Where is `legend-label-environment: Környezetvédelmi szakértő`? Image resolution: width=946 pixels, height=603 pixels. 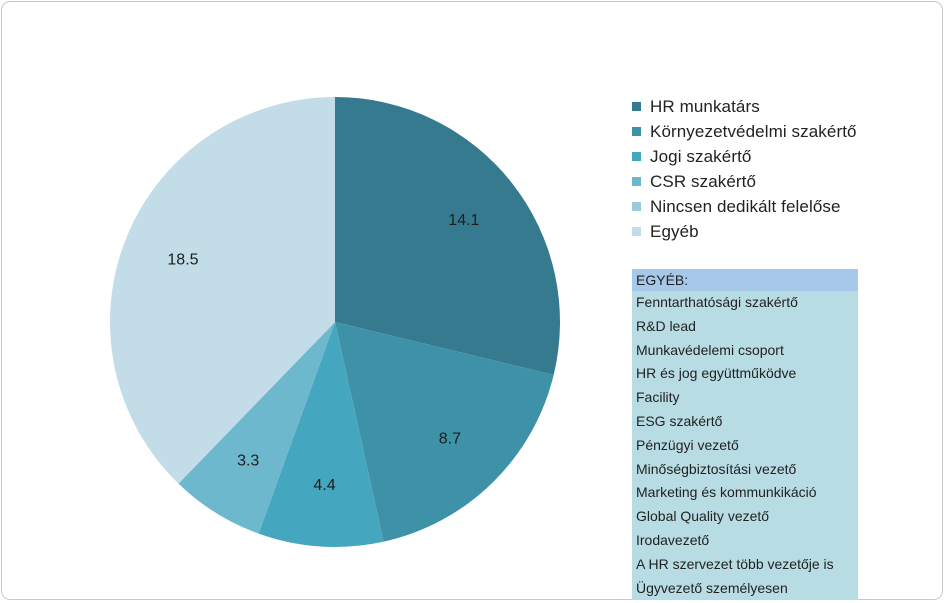
legend-label-environment: Környezetvédelmi szakértő is located at coordinates (753, 131).